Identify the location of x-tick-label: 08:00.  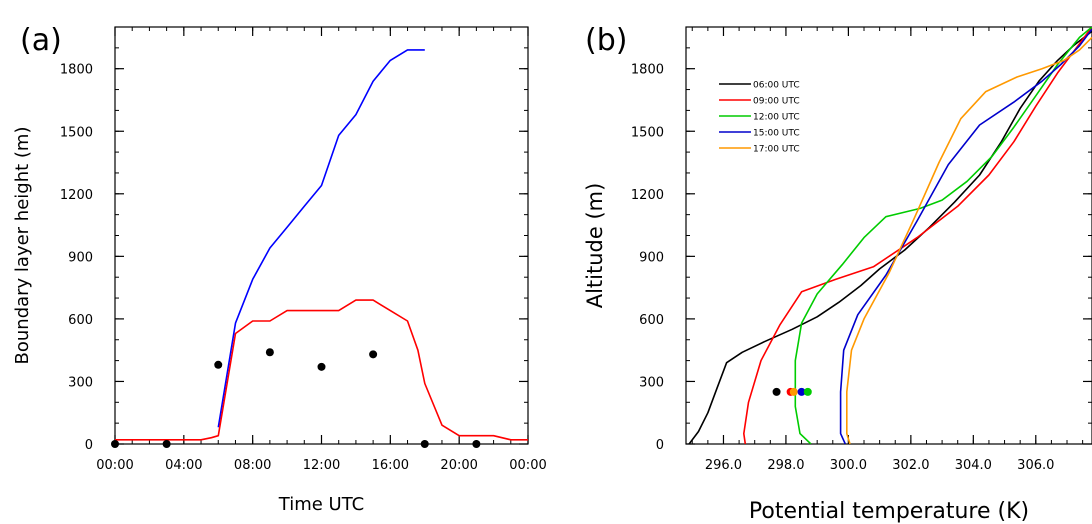
(252, 465).